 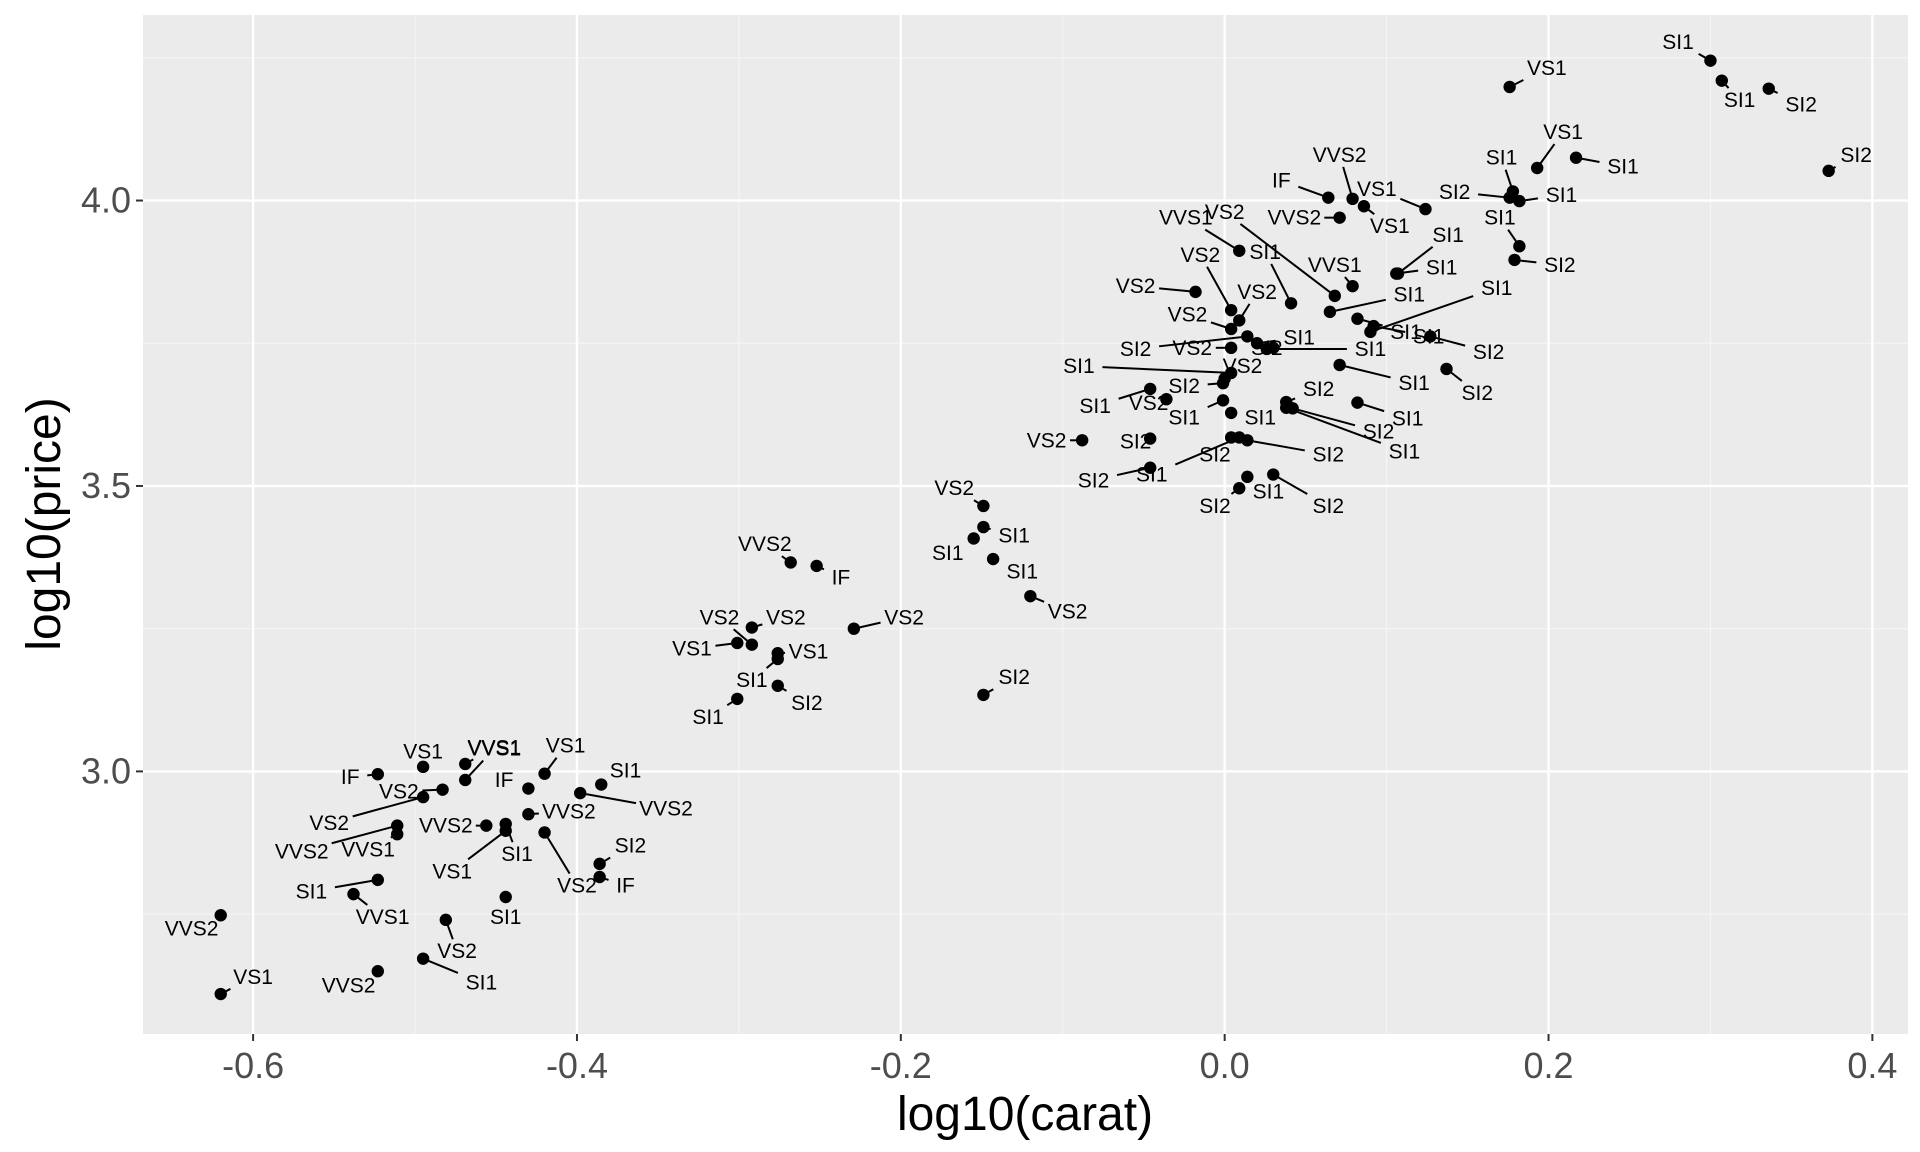 What do you see at coordinates (44, 523) in the screenshot?
I see `y-axis-title: log10(price)` at bounding box center [44, 523].